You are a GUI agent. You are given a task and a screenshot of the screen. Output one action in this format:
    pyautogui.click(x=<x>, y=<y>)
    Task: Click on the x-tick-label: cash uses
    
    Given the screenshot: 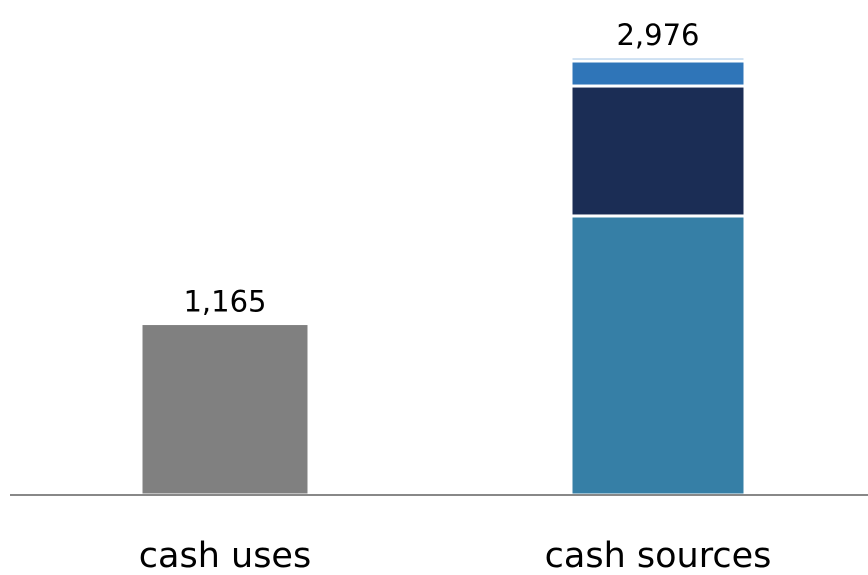 What is the action you would take?
    pyautogui.click(x=225, y=555)
    